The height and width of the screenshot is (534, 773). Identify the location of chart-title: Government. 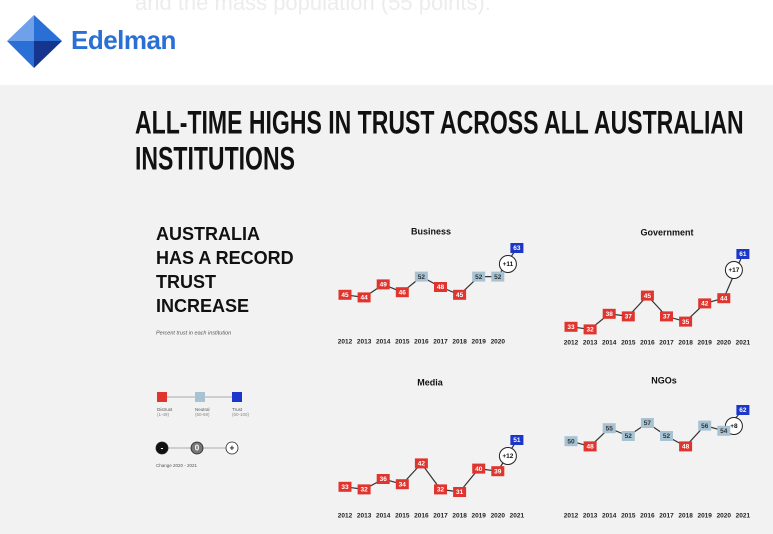
(666, 232).